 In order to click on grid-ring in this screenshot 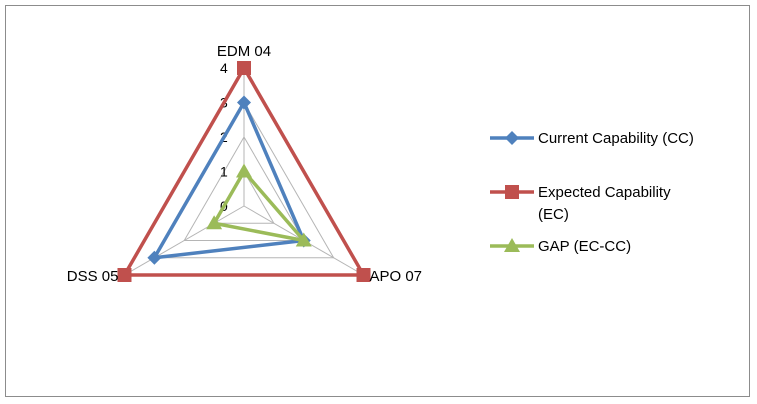, I will do `click(244, 188)`.